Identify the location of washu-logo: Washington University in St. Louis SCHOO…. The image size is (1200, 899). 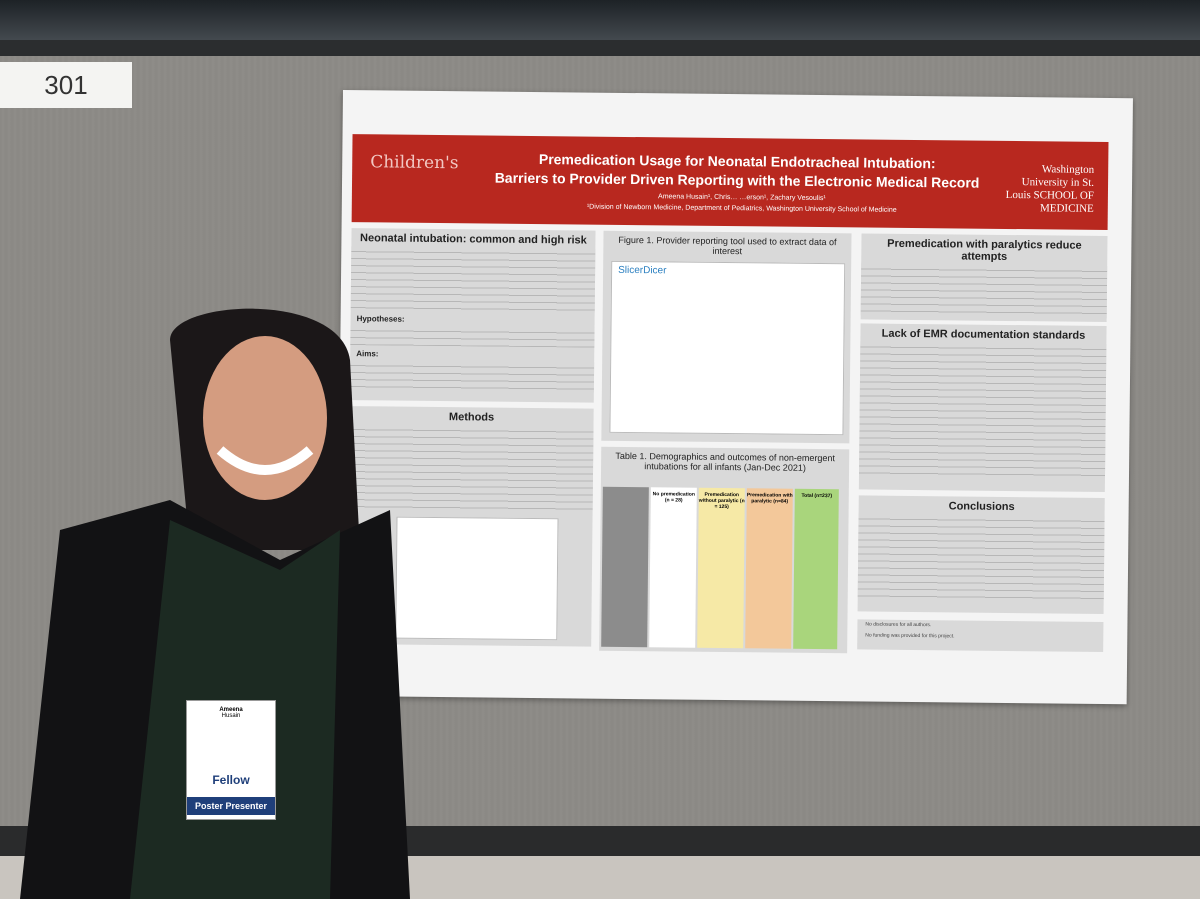
(1050, 189).